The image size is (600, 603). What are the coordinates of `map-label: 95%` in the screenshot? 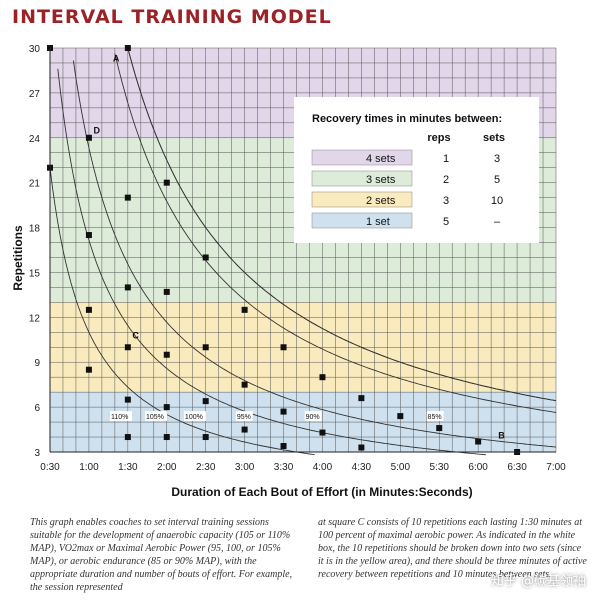 It's located at (244, 417).